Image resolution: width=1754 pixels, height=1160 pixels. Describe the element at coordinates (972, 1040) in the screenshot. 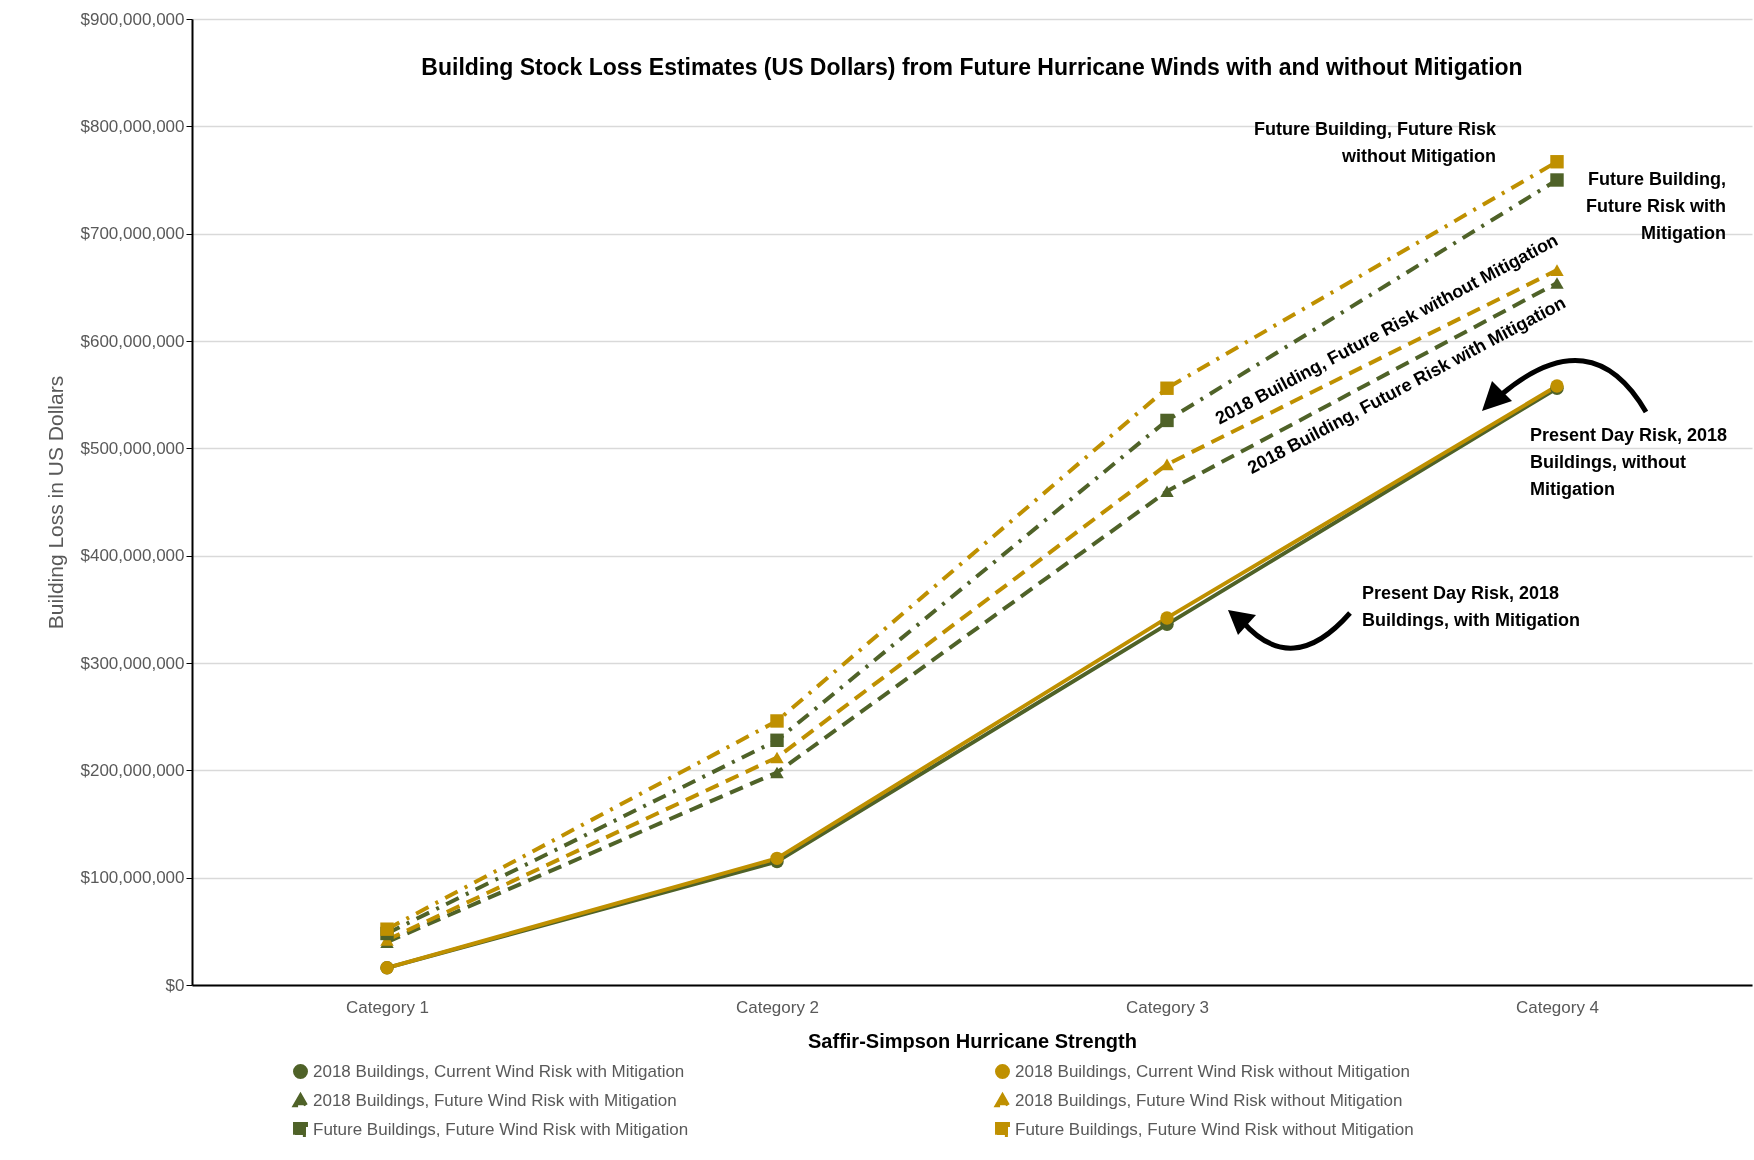

I see `x-axis-title: Saffir-Simpson Hurricane Strength` at that location.